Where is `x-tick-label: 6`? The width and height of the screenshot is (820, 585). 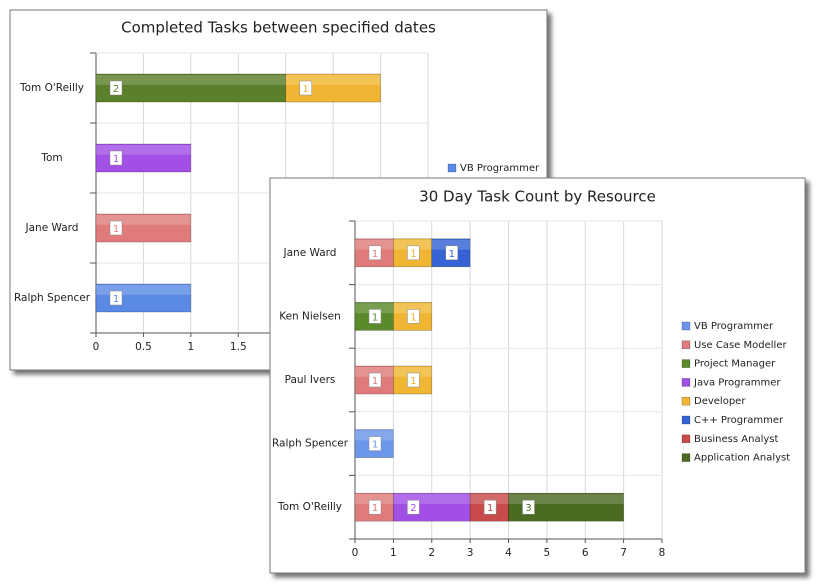
x-tick-label: 6 is located at coordinates (585, 553).